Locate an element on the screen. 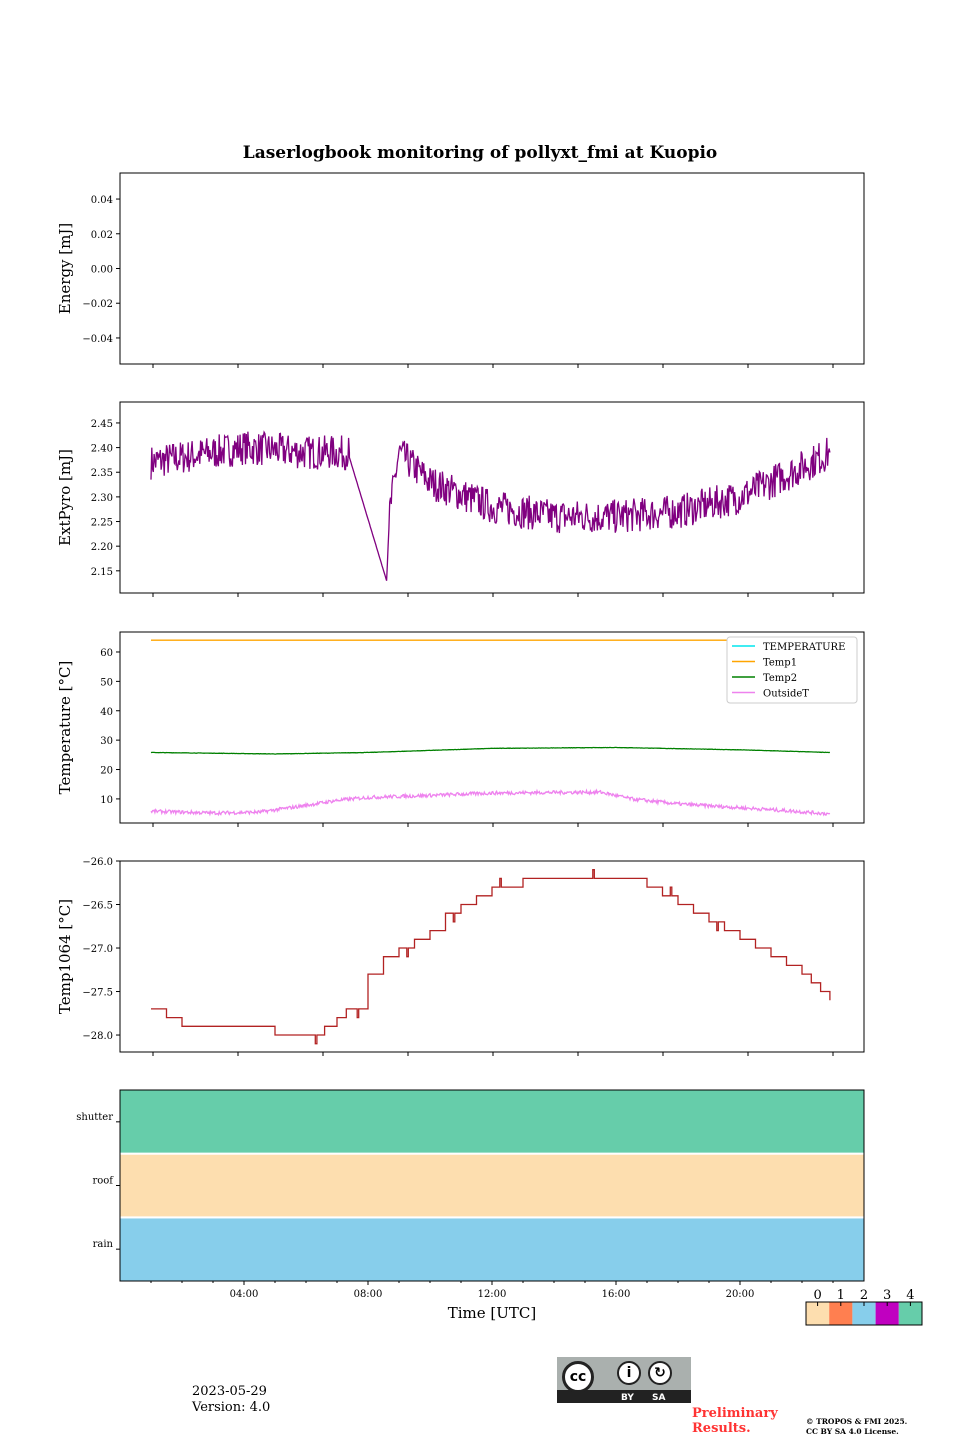  colorbar-tick-label: 3 is located at coordinates (887, 1295).